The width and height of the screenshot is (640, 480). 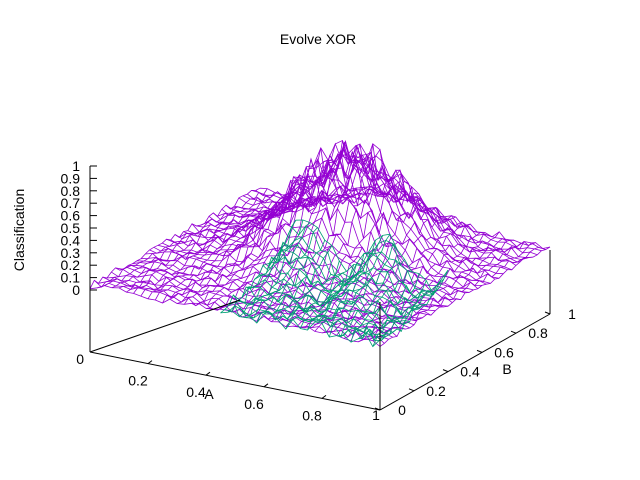 What do you see at coordinates (376, 415) in the screenshot?
I see `x-tick-label: 1` at bounding box center [376, 415].